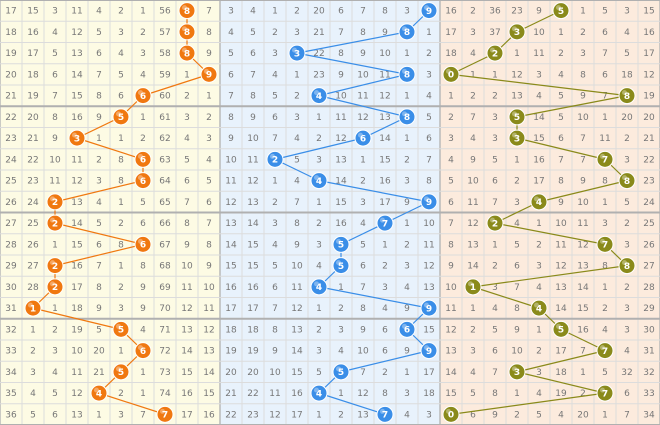 The height and width of the screenshot is (425, 660). I want to click on cell-value: 20, so click(231, 373).